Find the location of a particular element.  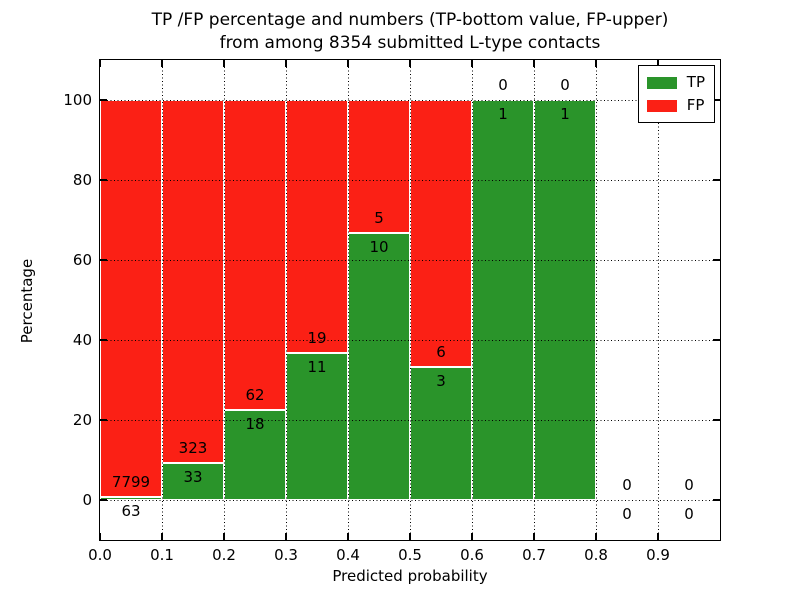

x-tick-label: 0.5 is located at coordinates (410, 555).